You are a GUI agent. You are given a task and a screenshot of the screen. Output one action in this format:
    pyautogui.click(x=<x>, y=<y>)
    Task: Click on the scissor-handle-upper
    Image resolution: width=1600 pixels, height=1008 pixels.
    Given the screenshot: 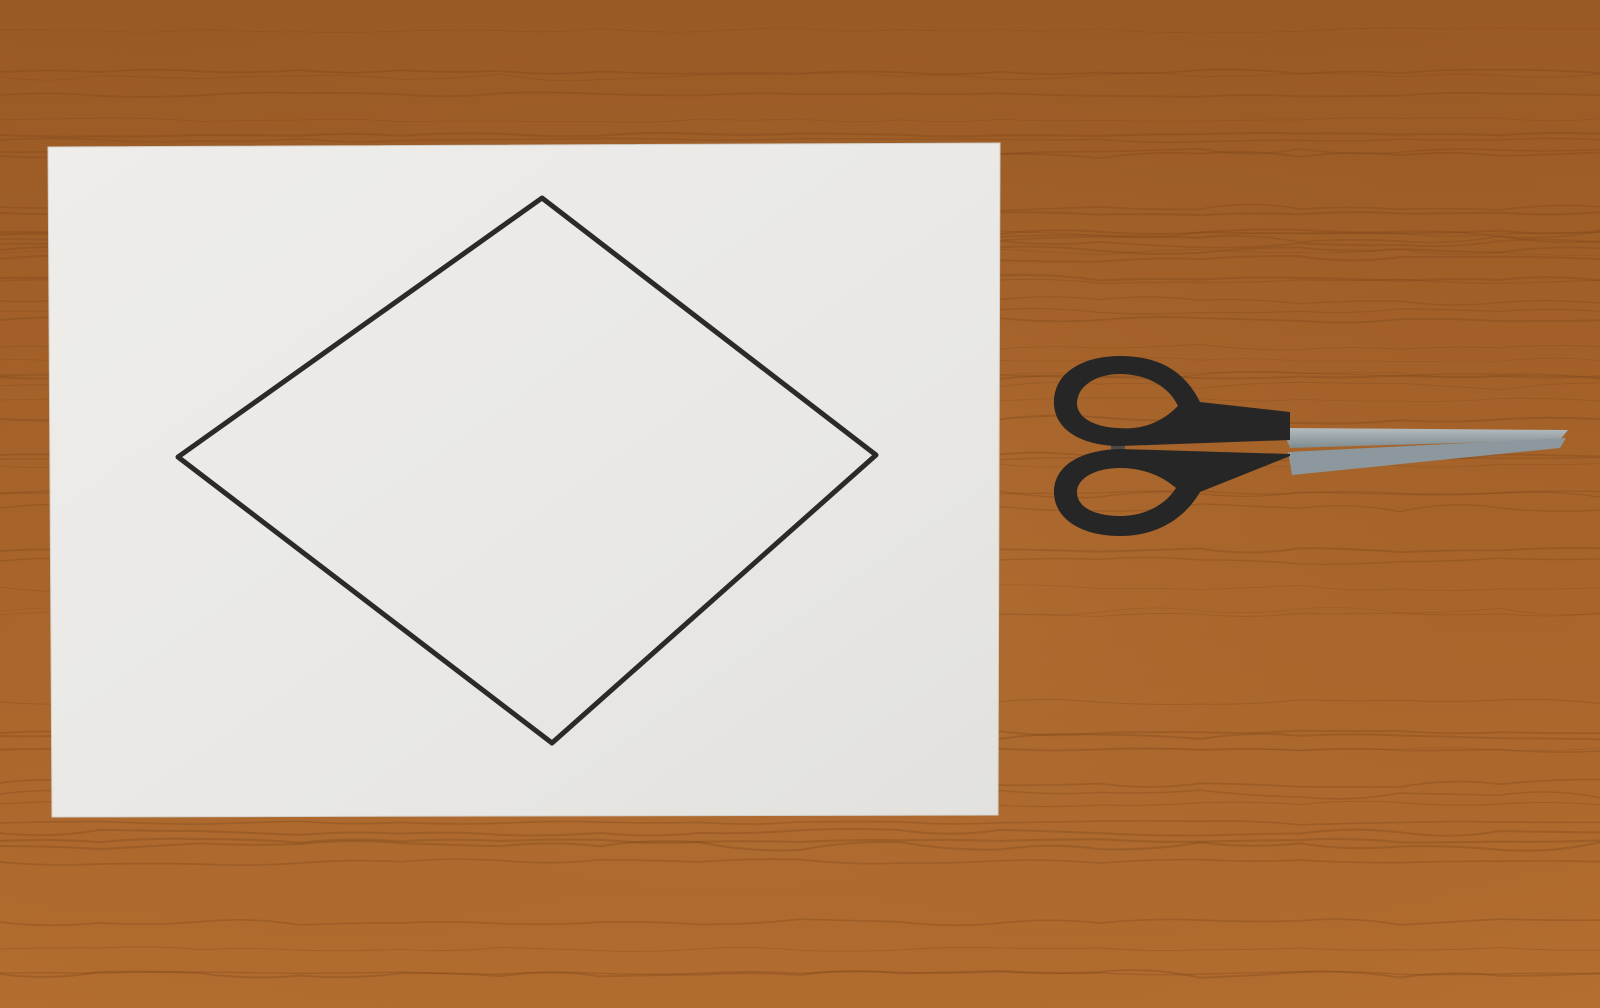 What is the action you would take?
    pyautogui.click(x=1171, y=401)
    